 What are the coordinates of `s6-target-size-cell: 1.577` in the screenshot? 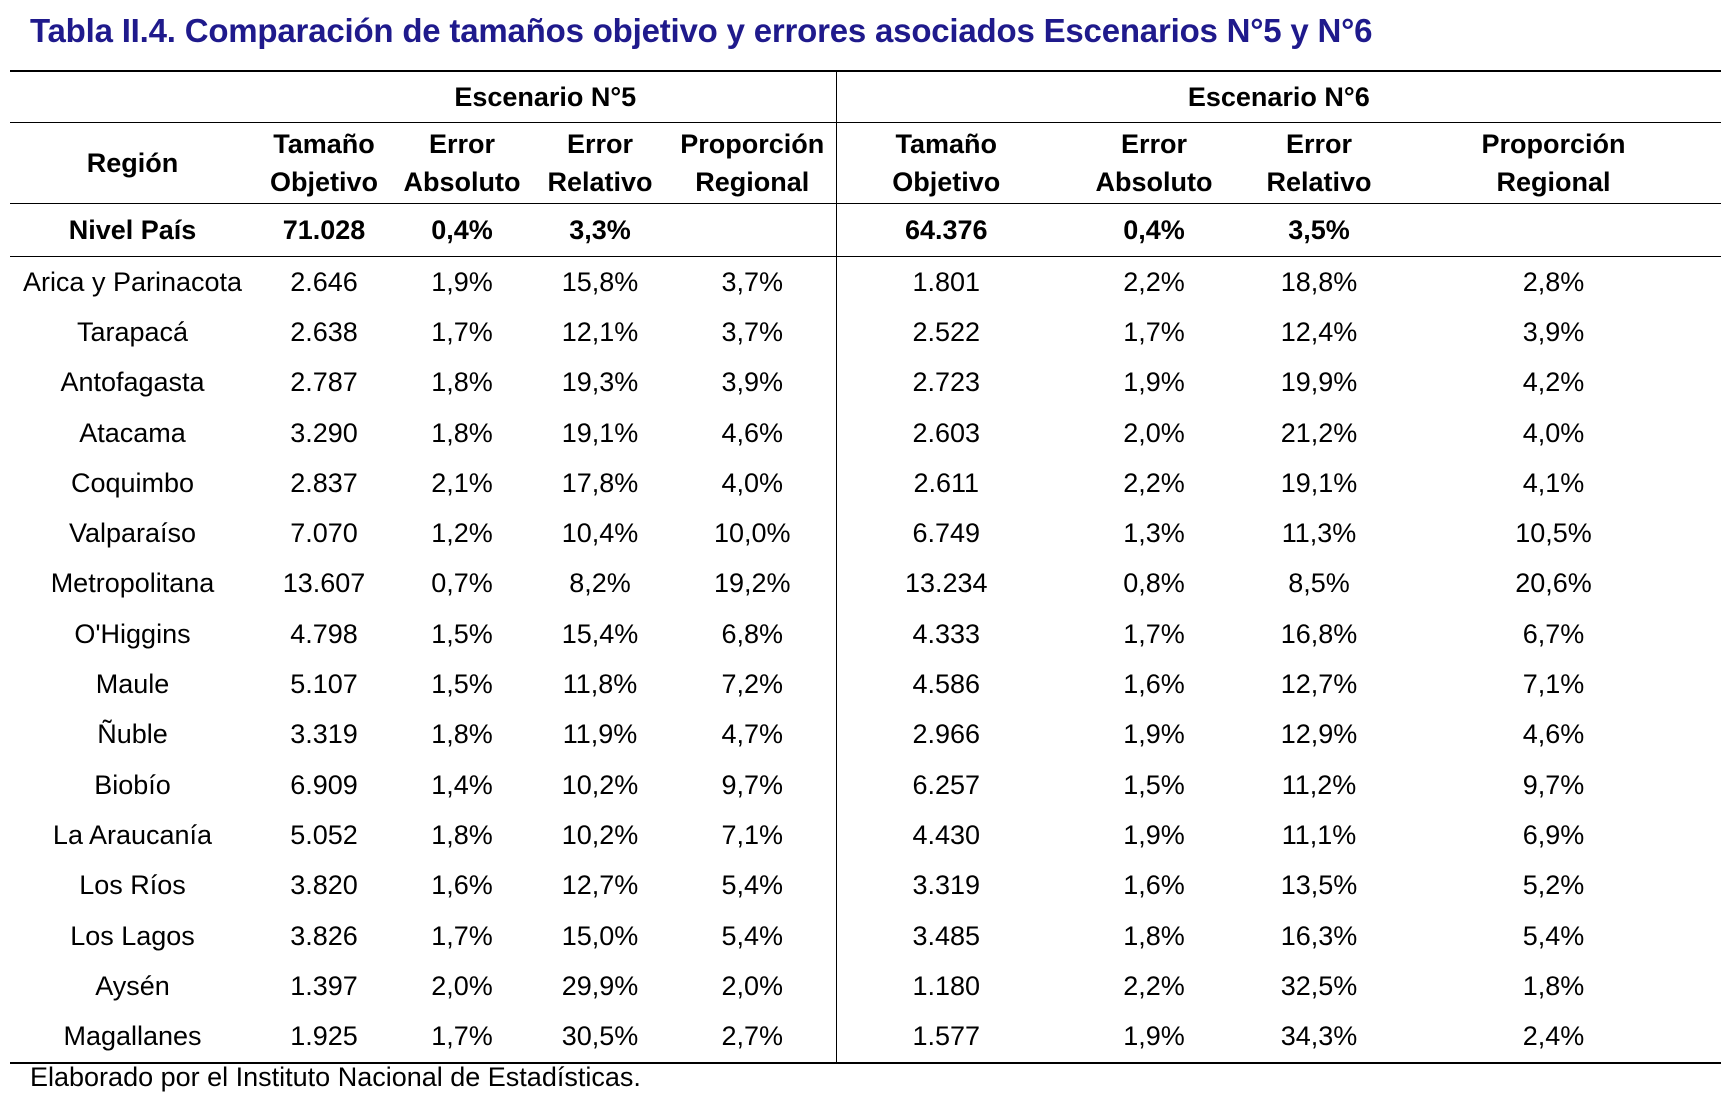 It's located at (946, 1037).